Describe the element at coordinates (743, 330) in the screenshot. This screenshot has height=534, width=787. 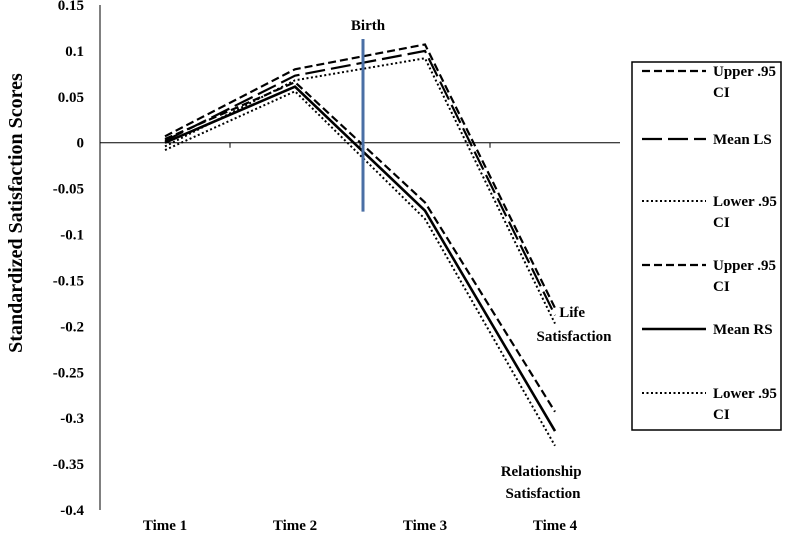
I see `legend-label: Mean RS` at that location.